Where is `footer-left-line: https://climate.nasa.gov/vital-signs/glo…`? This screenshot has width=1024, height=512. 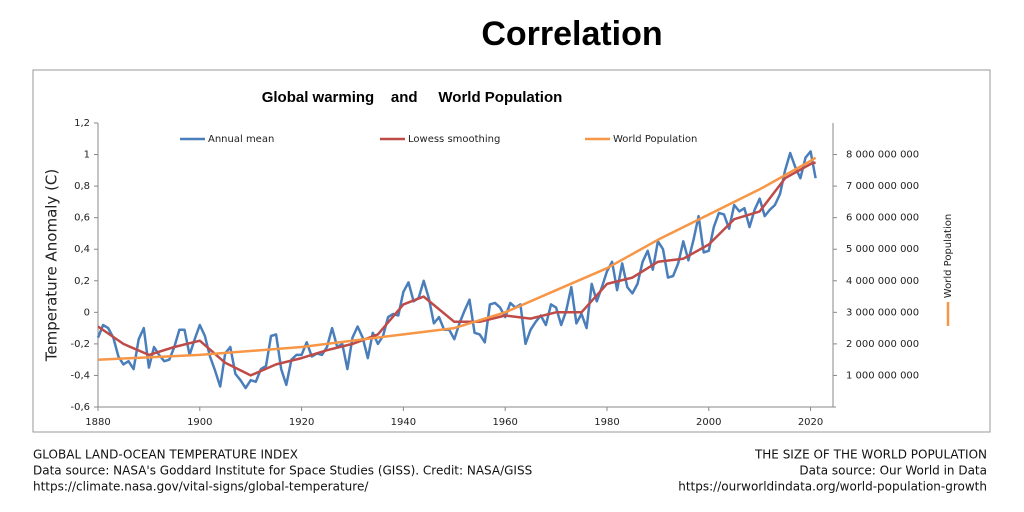
footer-left-line: https://climate.nasa.gov/vital-signs/glo… is located at coordinates (201, 487).